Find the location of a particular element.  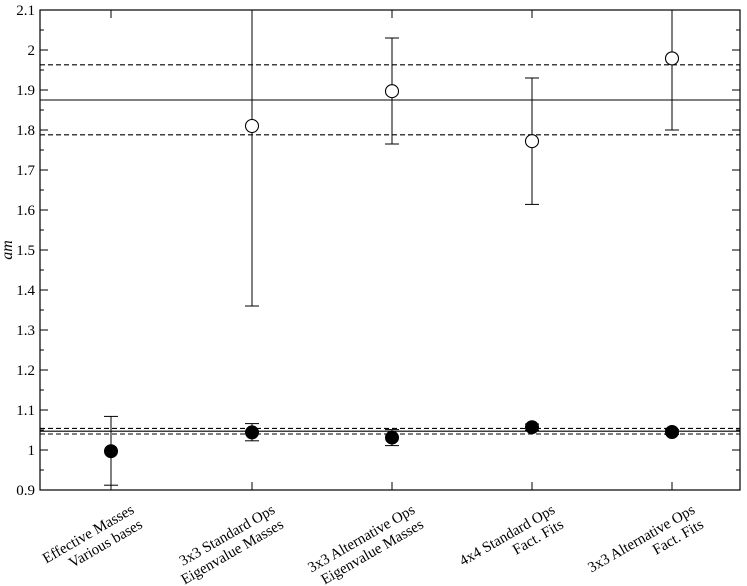

y-tick-label: 1.5 is located at coordinates (25, 251).